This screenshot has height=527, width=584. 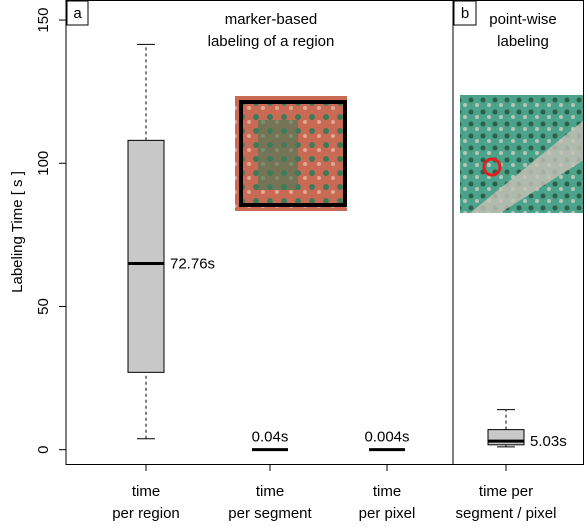 What do you see at coordinates (43, 306) in the screenshot?
I see `y-tick-label: 50` at bounding box center [43, 306].